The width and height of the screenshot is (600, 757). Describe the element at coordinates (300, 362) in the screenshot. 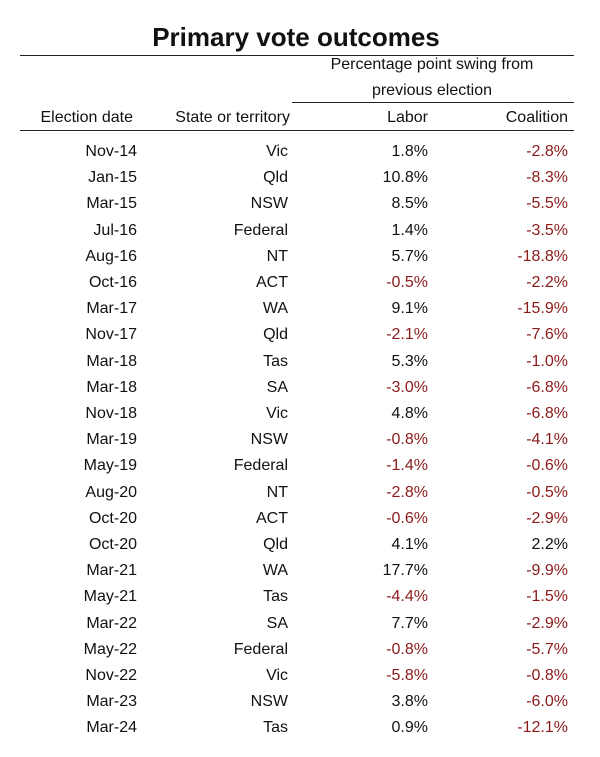

I see `table-row: Mar-18 Tas 5.3% -1.0%` at that location.